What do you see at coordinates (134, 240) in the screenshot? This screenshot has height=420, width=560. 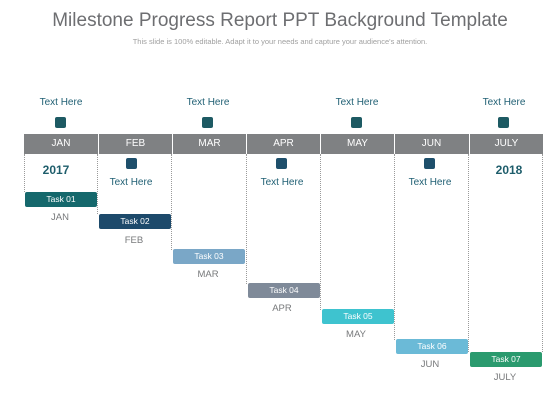 I see `task-02-month: FEB` at bounding box center [134, 240].